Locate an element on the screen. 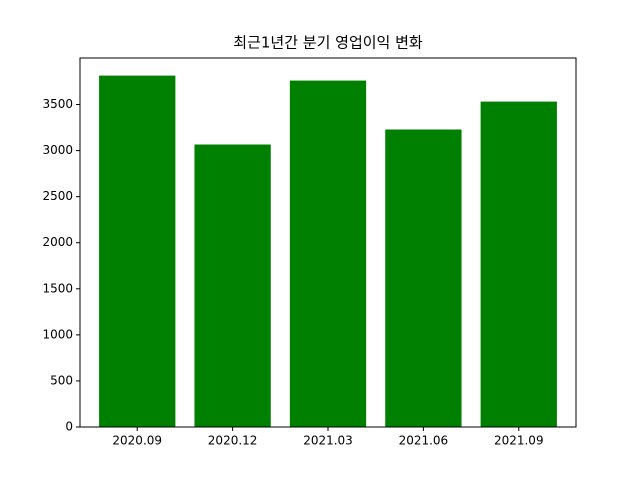 The height and width of the screenshot is (480, 640). y-tick-label: 1000 is located at coordinates (57, 334).